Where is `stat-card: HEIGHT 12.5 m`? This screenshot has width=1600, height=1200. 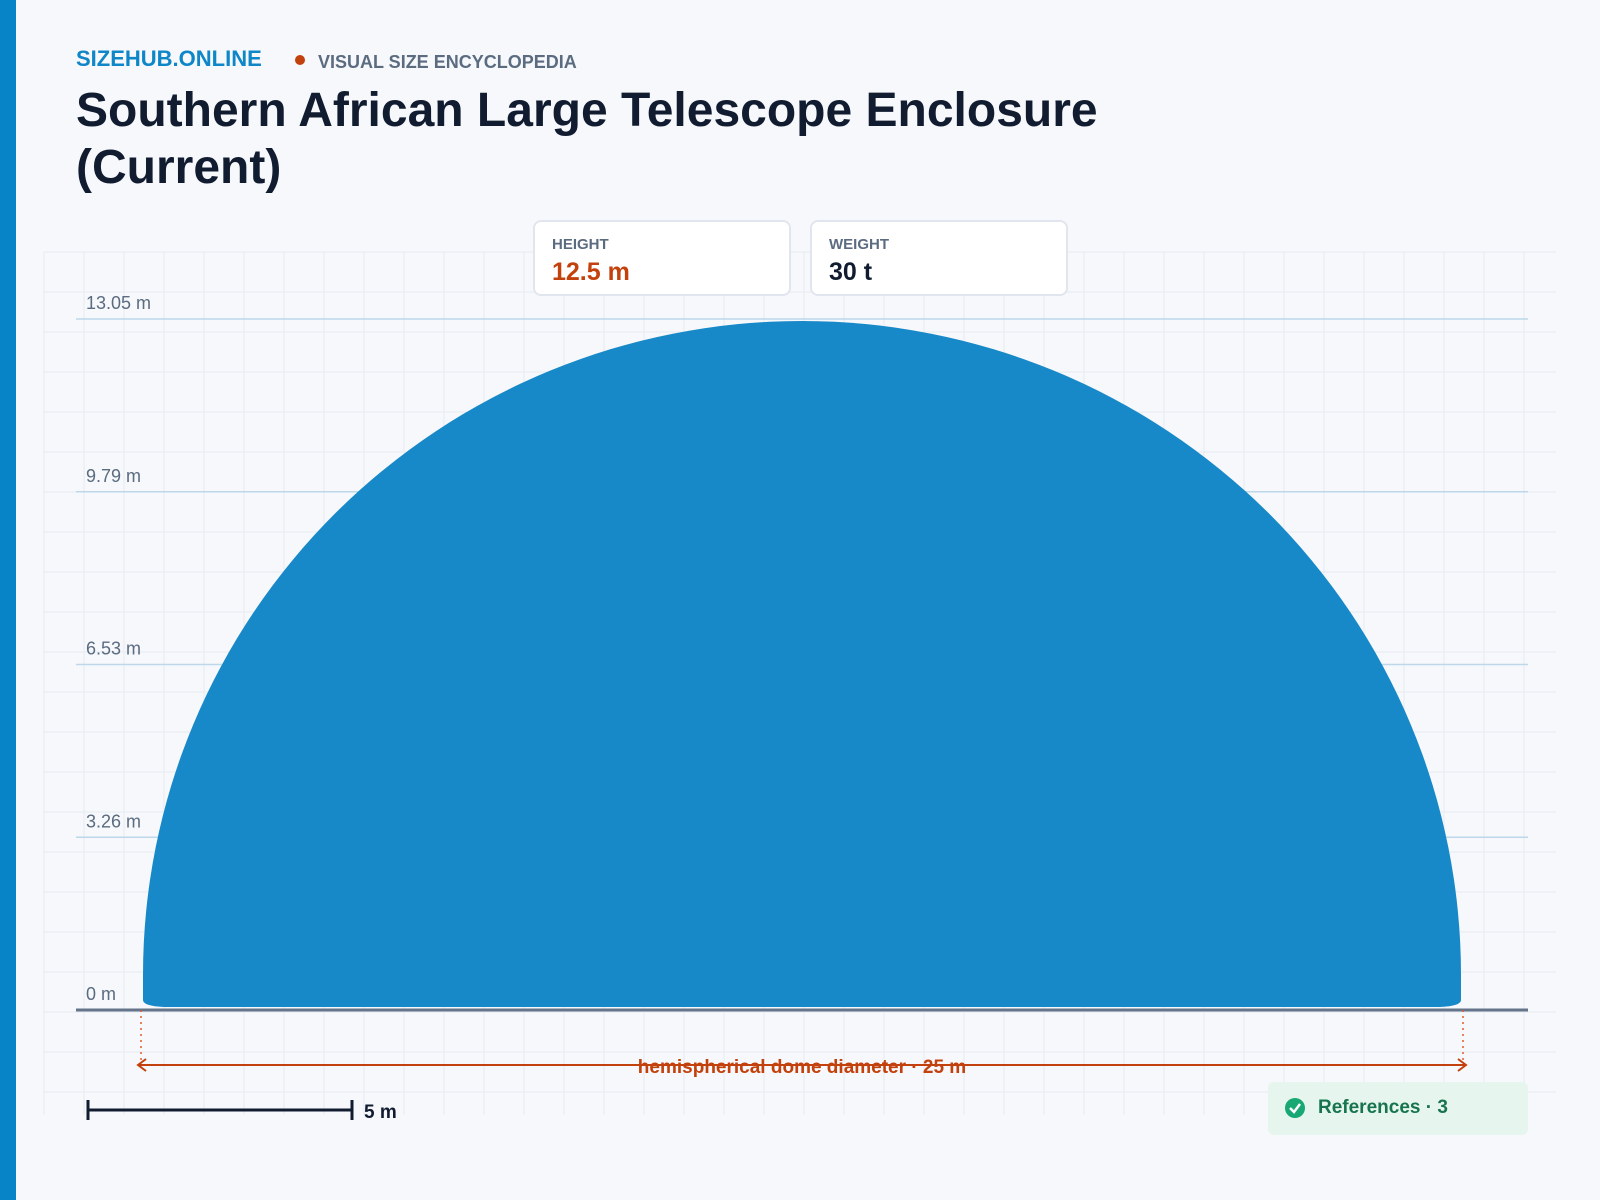 stat-card: HEIGHT 12.5 m is located at coordinates (662, 258).